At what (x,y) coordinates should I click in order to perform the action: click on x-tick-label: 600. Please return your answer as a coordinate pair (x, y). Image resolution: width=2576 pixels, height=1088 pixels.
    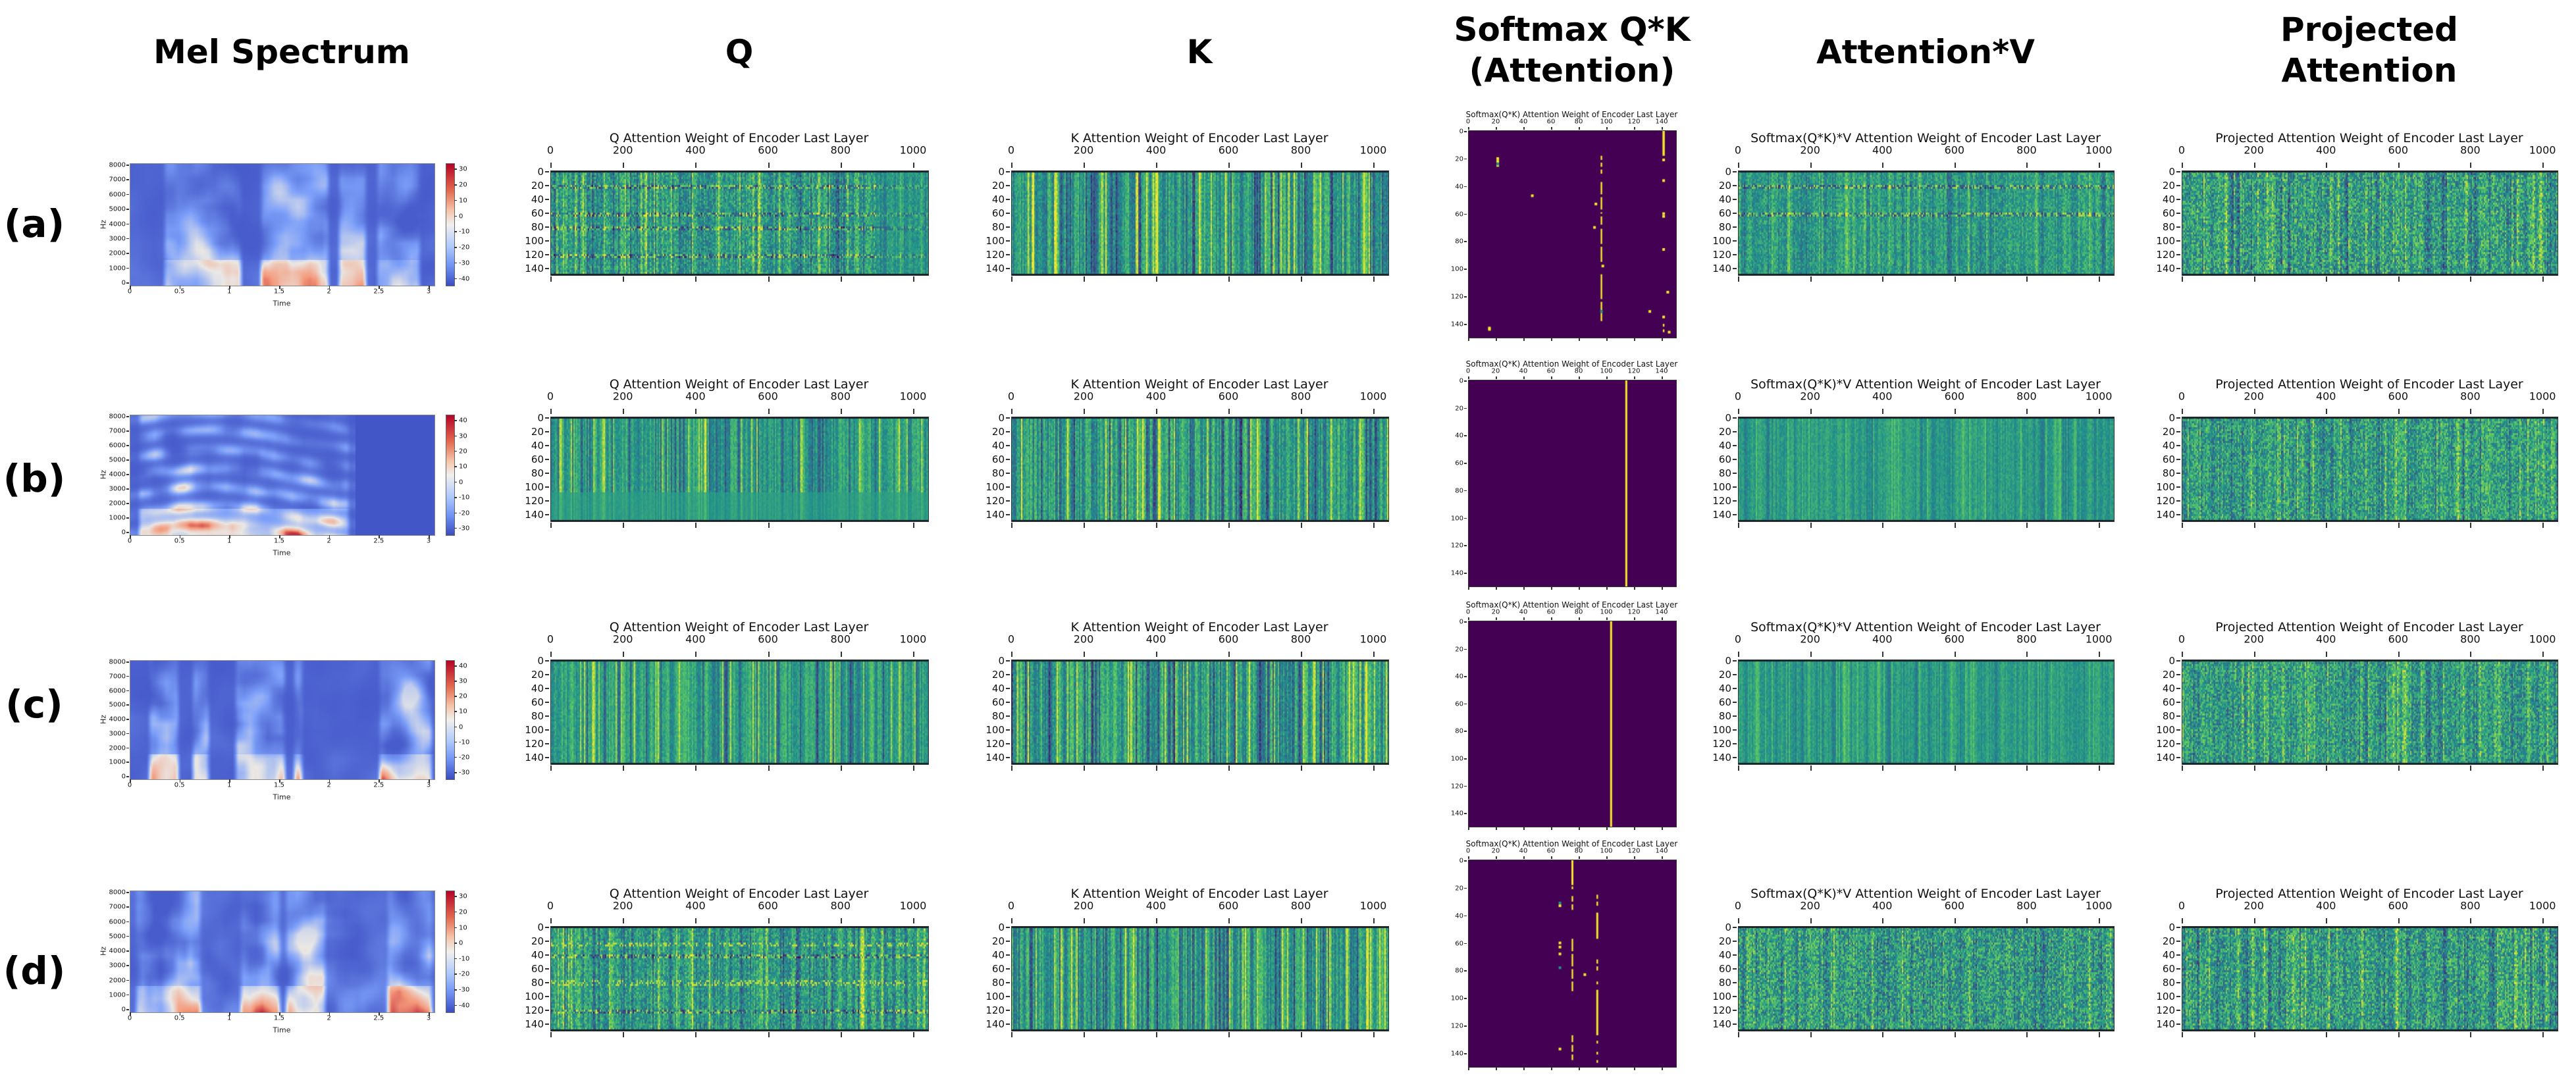
    Looking at the image, I should click on (2398, 639).